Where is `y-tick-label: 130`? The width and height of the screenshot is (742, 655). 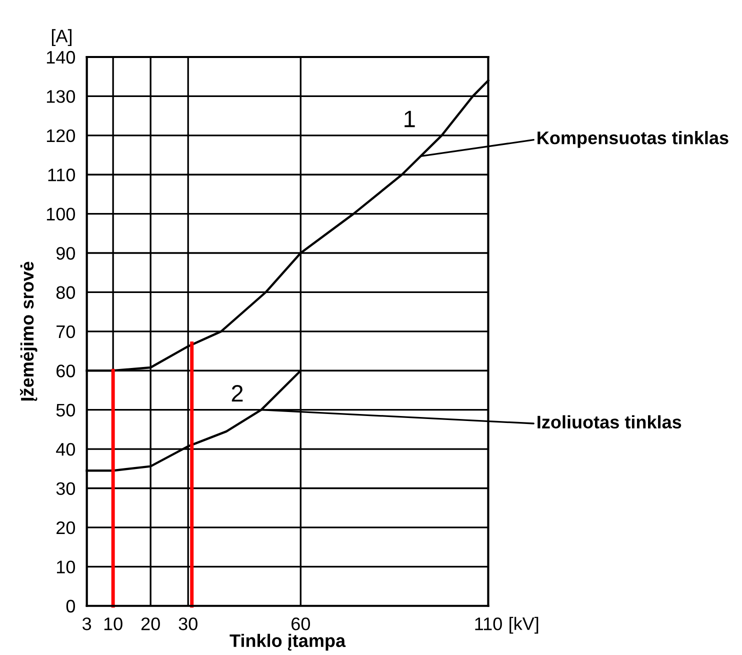 y-tick-label: 130 is located at coordinates (60, 96).